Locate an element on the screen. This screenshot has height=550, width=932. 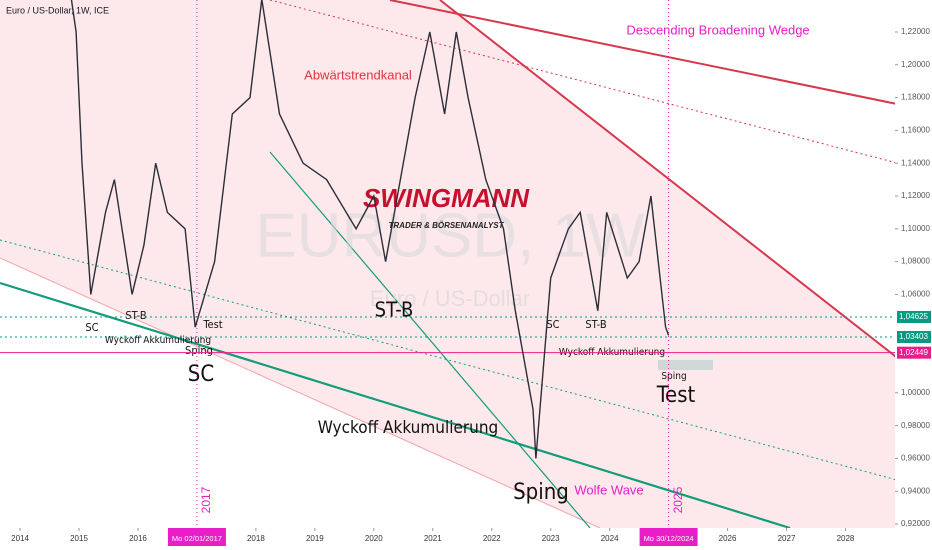
price-axis is located at coordinates (913, 275).